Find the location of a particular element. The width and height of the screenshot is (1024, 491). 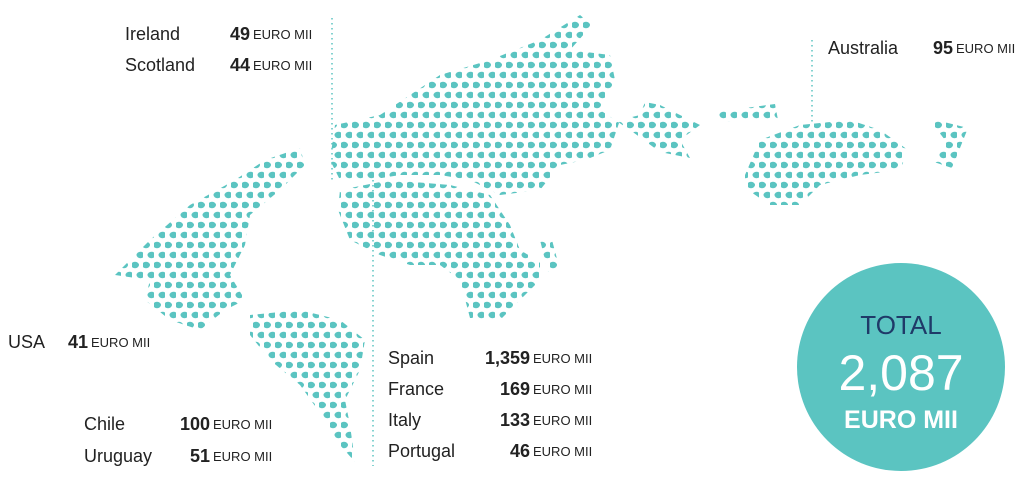

callout-row: Uruguay 51 EURO MII is located at coordinates (192, 456).